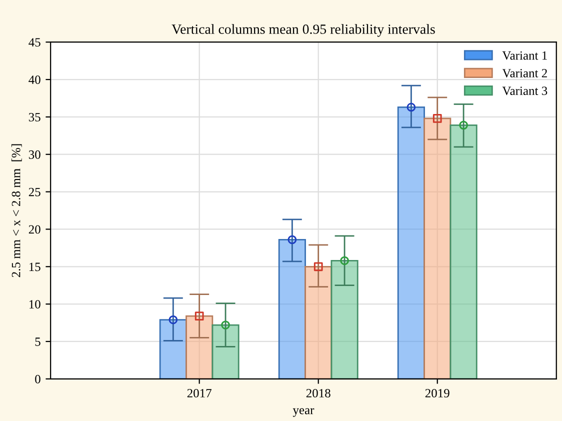 The width and height of the screenshot is (562, 421). I want to click on legend-label: Variant 1, so click(524, 55).